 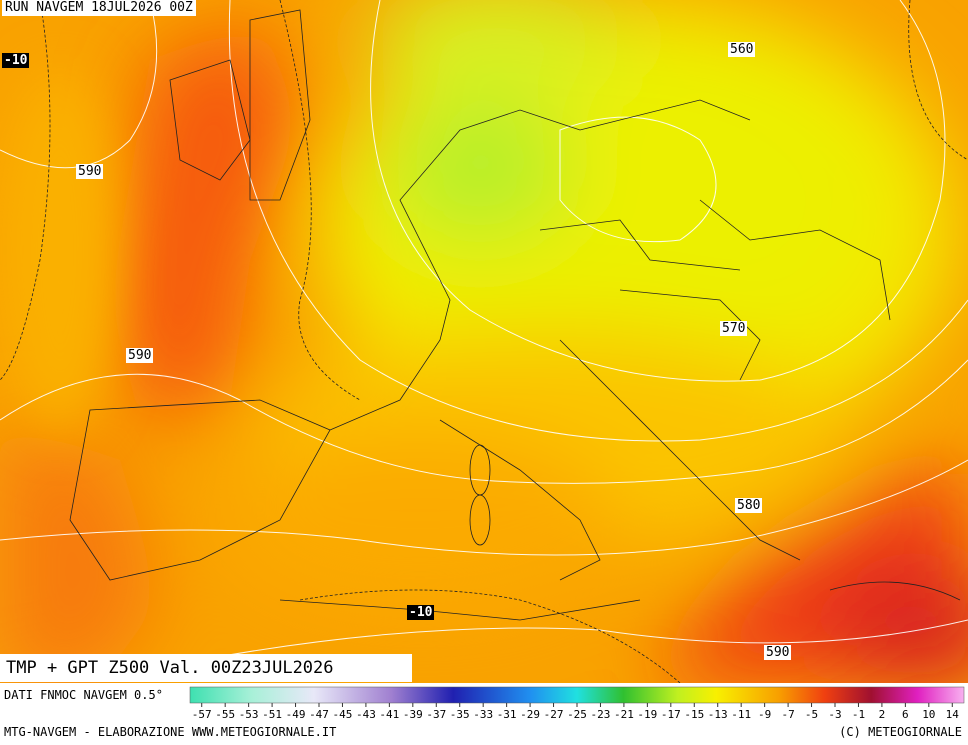 I want to click on contour-label: 570, so click(x=734, y=328).